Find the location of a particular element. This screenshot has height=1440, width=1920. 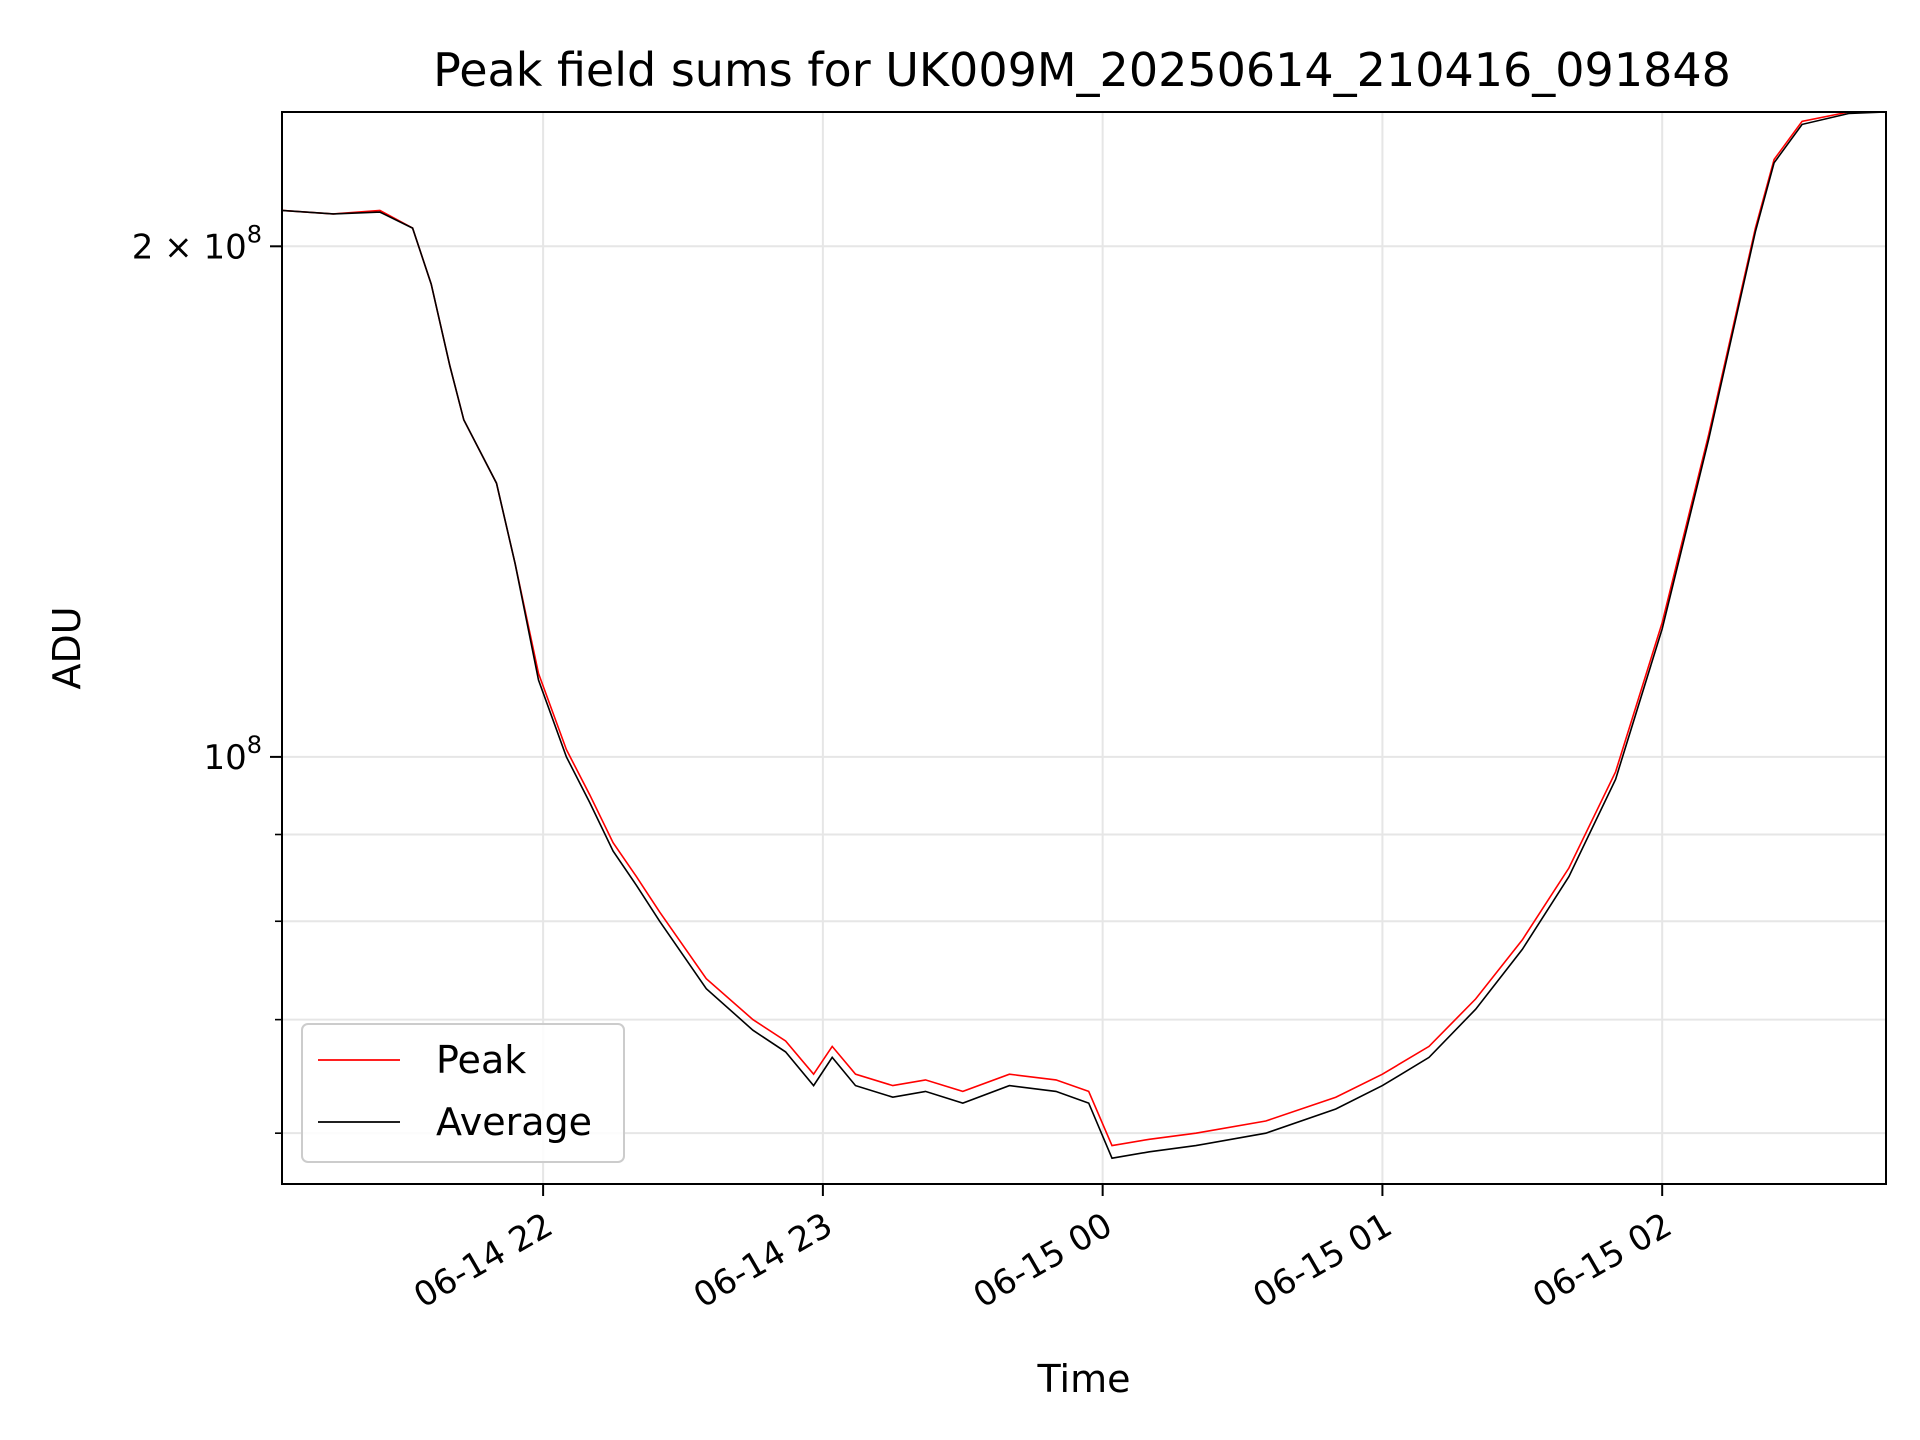

y-axis-label: ADU is located at coordinates (67, 647).